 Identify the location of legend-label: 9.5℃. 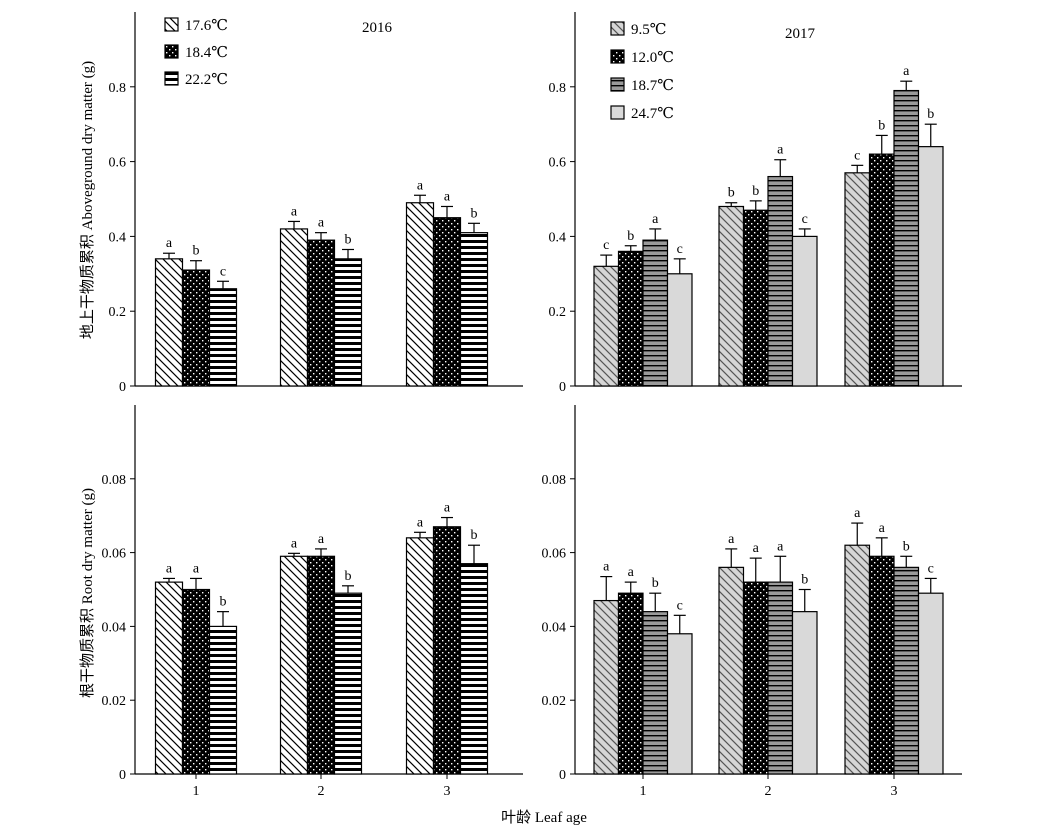
(649, 30).